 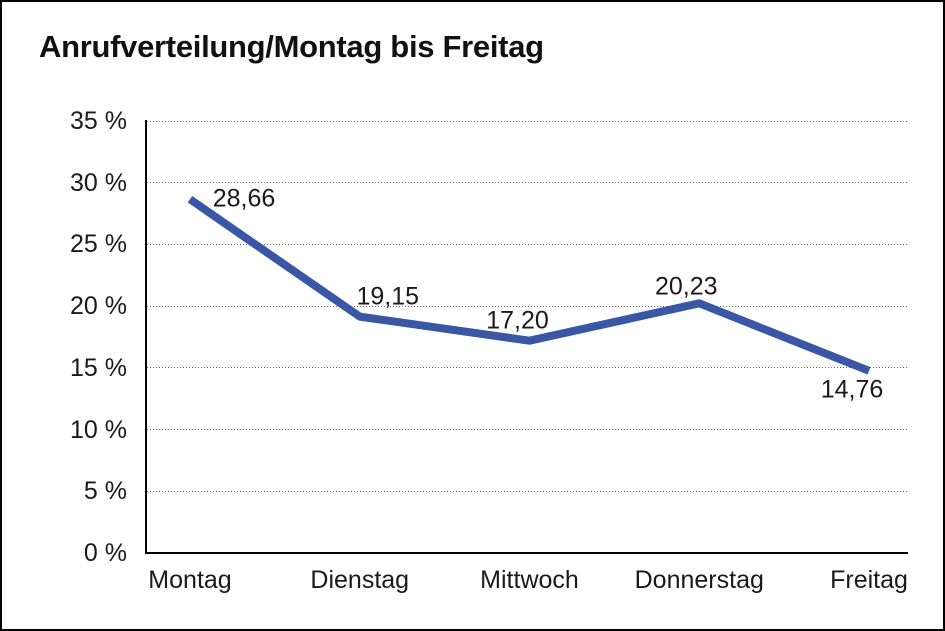 What do you see at coordinates (98, 121) in the screenshot?
I see `y-tick-label: 35 %` at bounding box center [98, 121].